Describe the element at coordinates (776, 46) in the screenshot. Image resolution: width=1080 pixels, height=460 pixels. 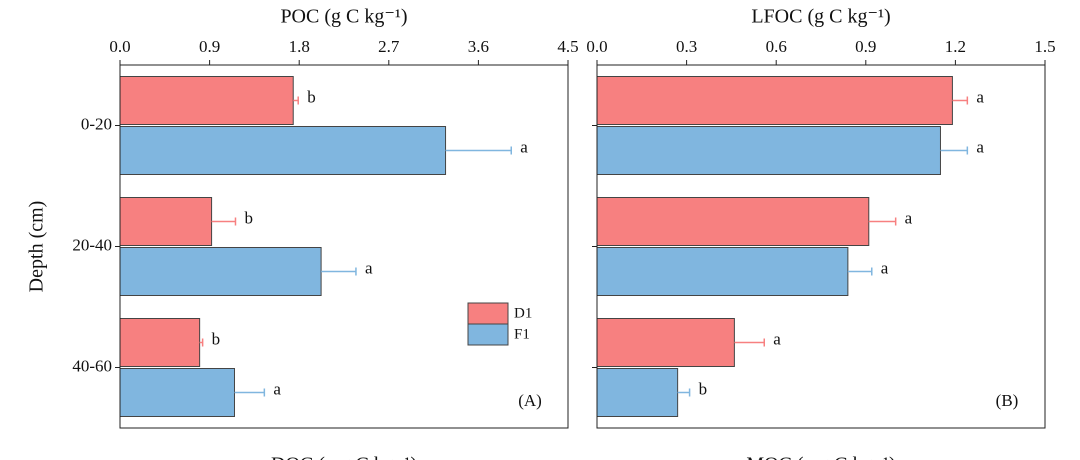
I see `x-tick-label: 0.6` at that location.